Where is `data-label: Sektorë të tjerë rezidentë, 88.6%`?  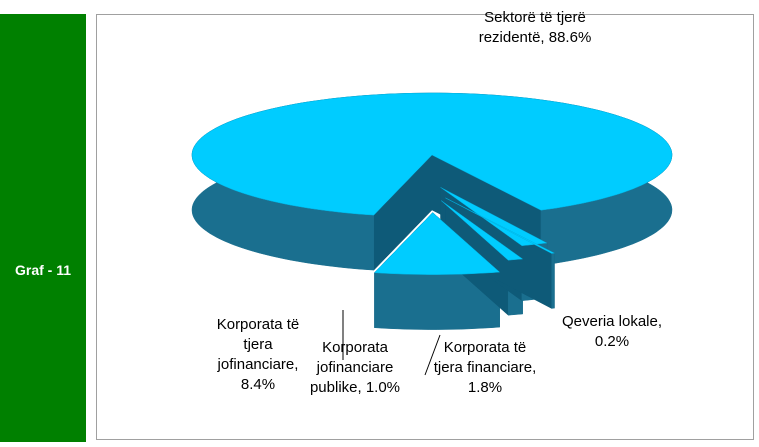 data-label: Sektorë të tjerë rezidentë, 88.6% is located at coordinates (535, 28).